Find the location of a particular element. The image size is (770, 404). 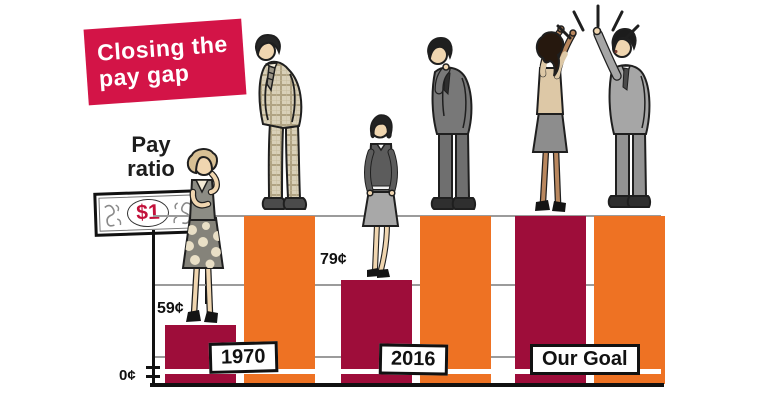

category-box-1970: 1970 is located at coordinates (243, 357).